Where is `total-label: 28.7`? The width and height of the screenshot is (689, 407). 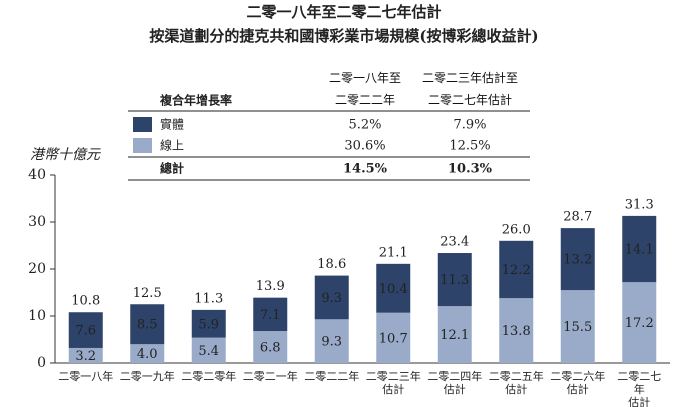
total-label: 28.7 is located at coordinates (577, 217).